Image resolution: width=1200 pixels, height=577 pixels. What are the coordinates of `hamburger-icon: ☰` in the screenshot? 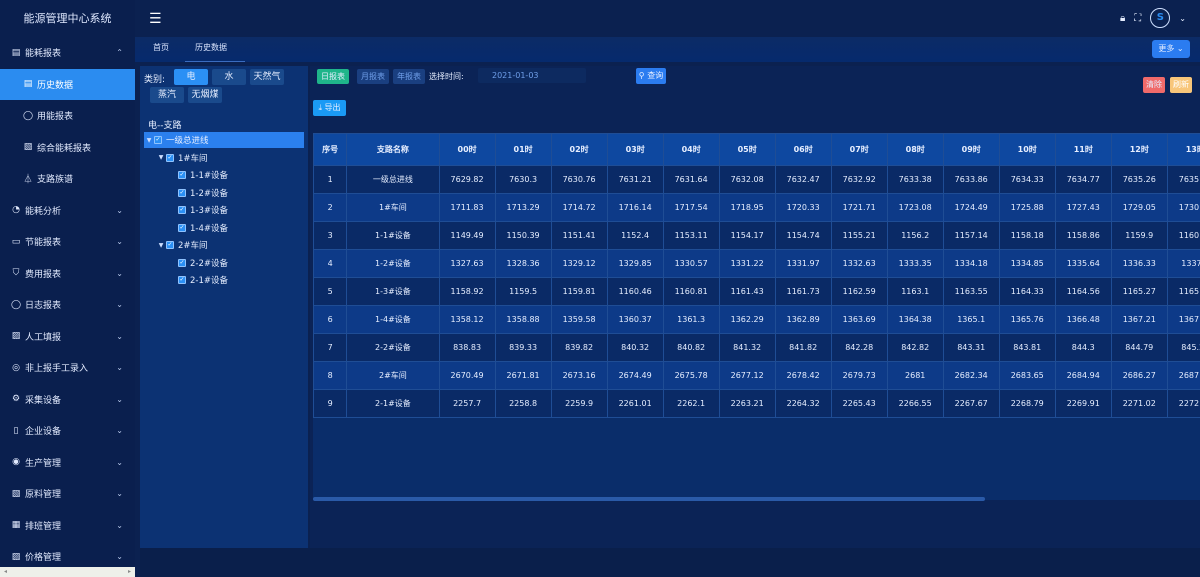 It's located at (155, 19).